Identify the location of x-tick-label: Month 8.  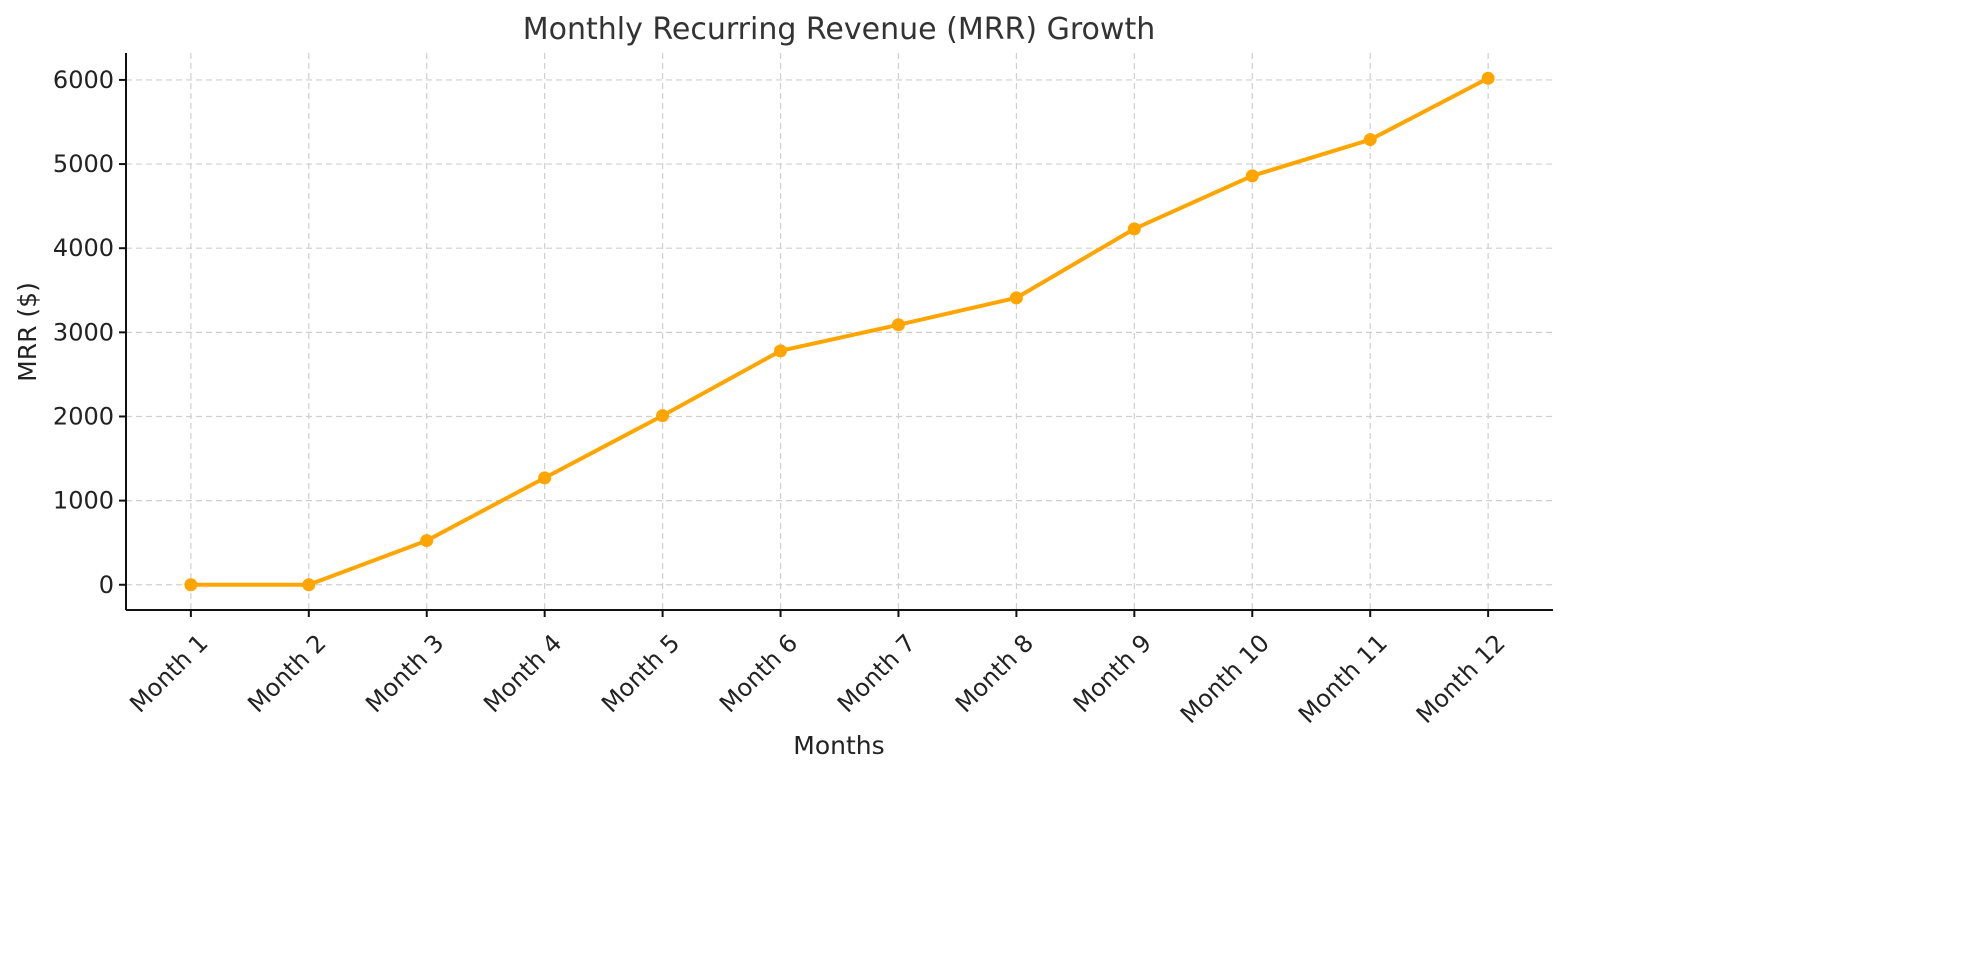
(994, 673).